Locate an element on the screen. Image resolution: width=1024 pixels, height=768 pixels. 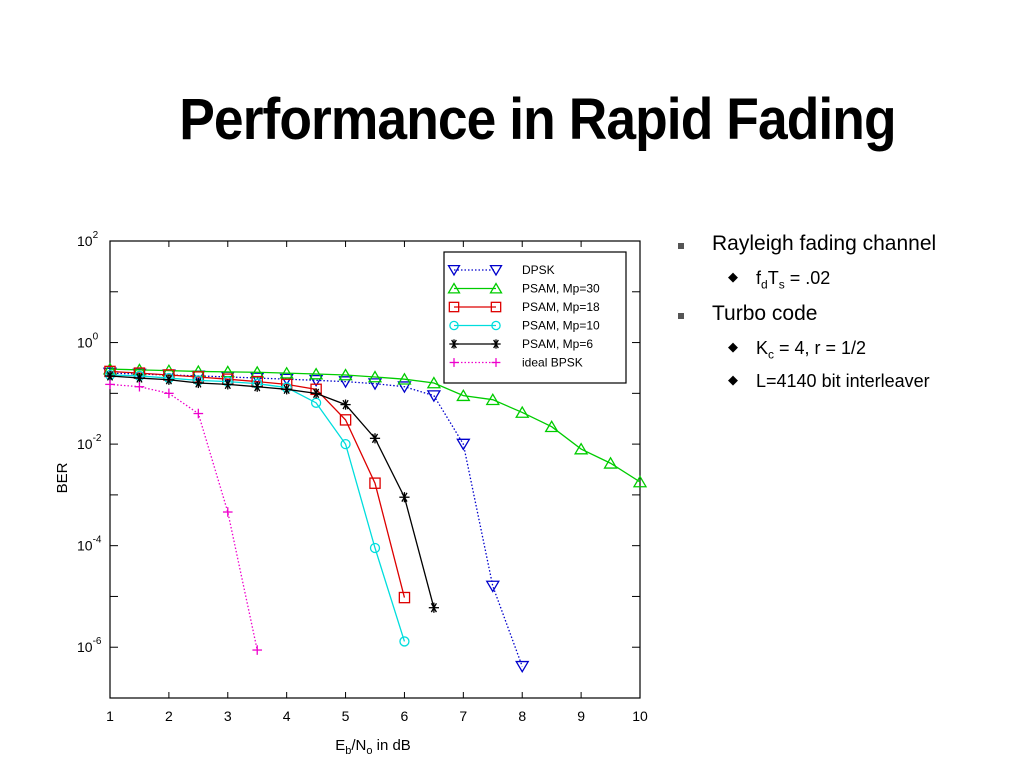
legend-entry: PSAM, Mp=6 is located at coordinates (521, 344).